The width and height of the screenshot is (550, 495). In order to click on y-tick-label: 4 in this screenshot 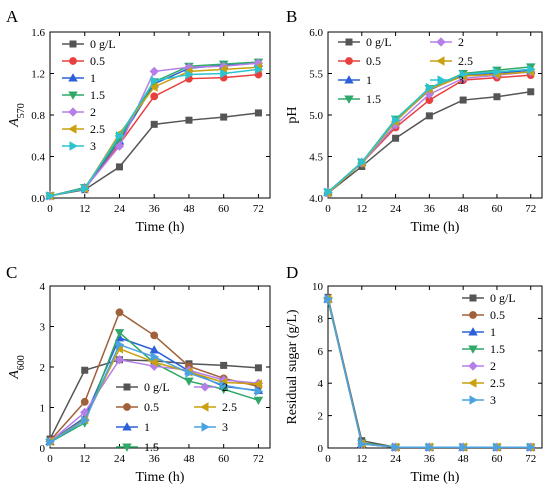, I will do `click(321, 384)`.